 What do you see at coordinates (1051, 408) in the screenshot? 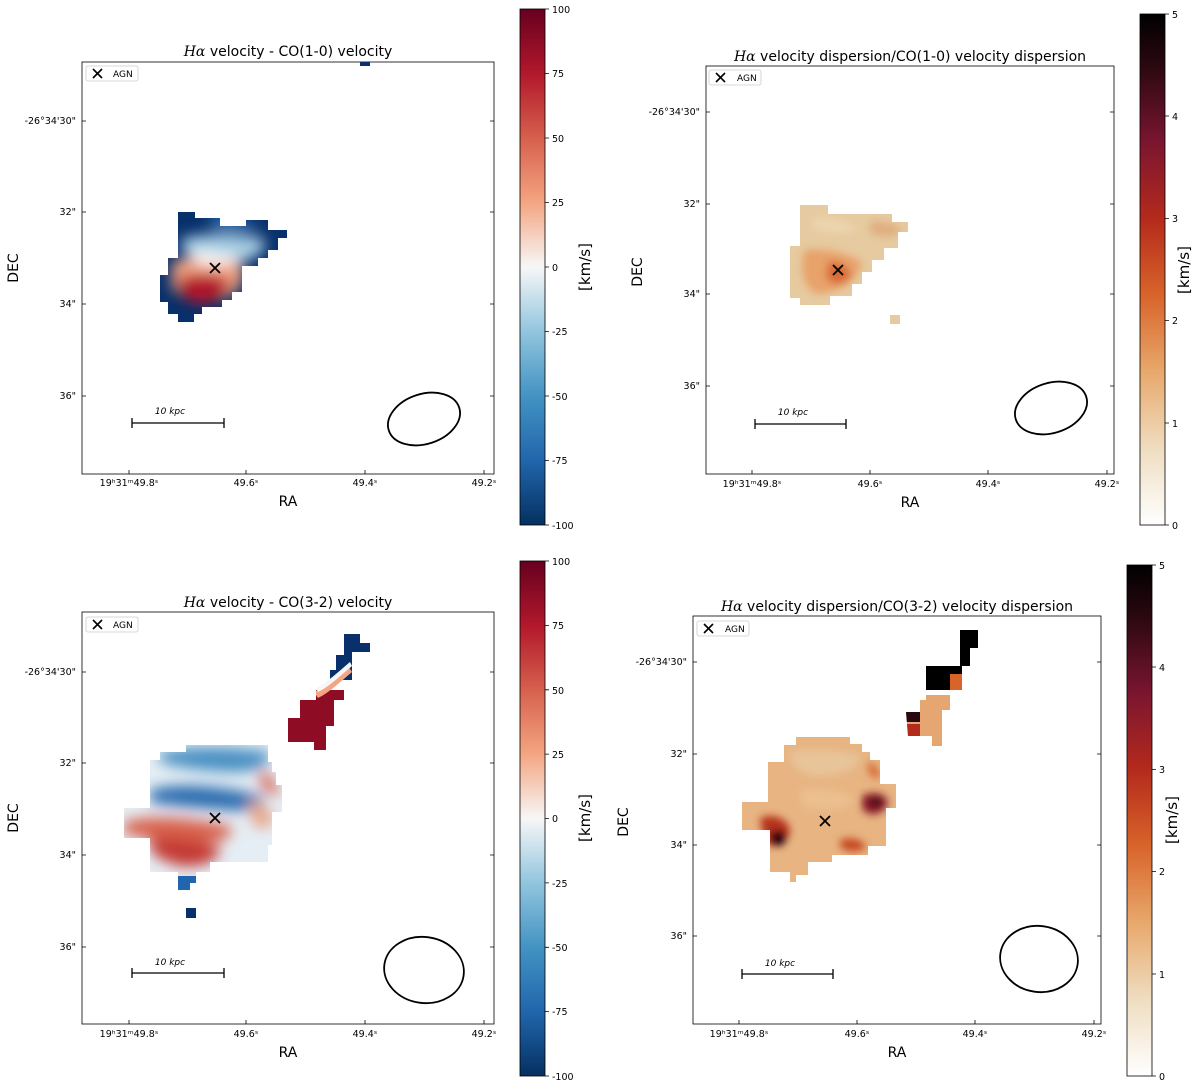
I see `panel-b-beam` at bounding box center [1051, 408].